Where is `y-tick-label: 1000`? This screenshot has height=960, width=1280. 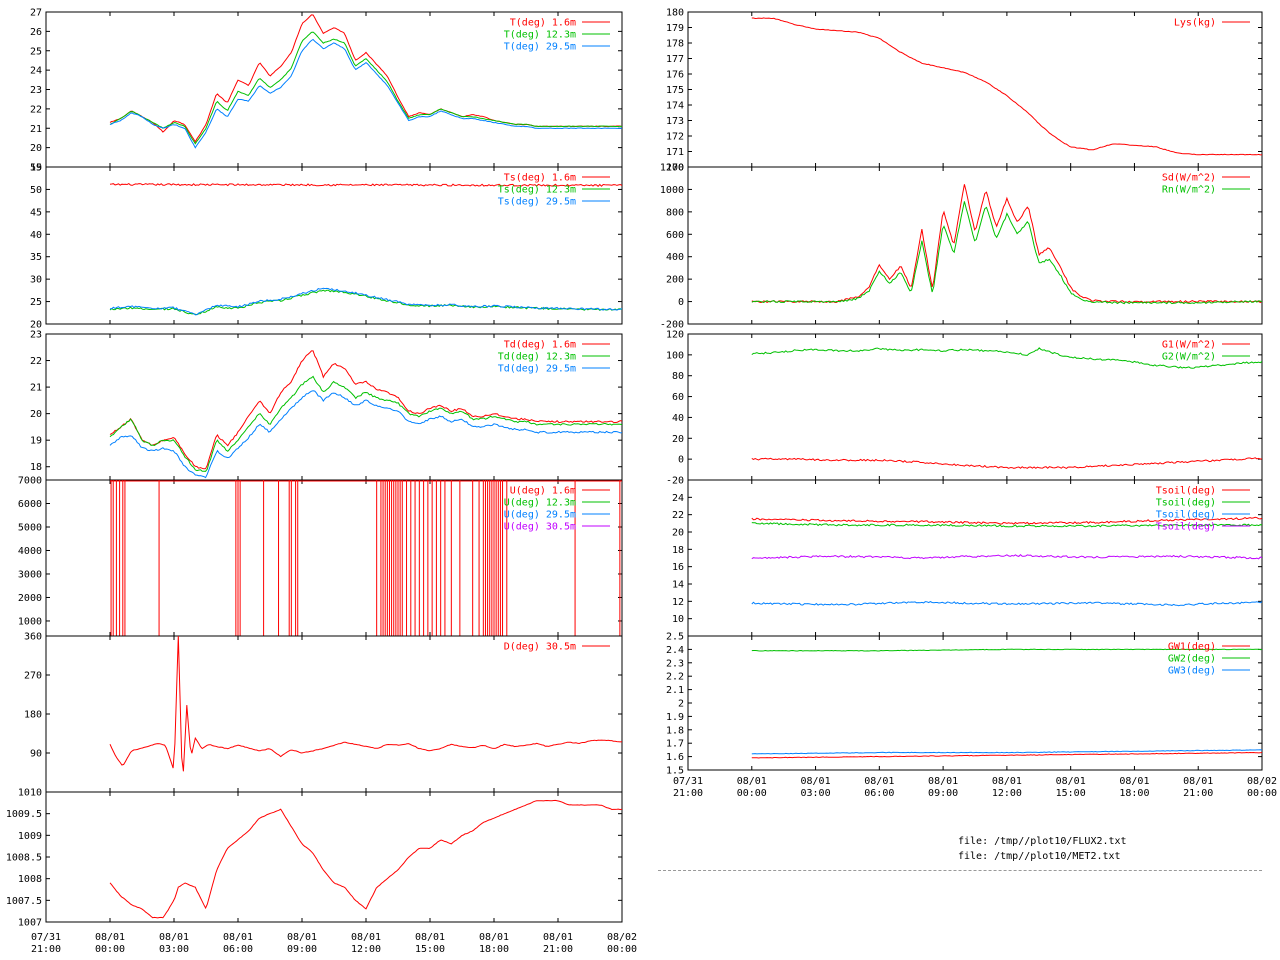 y-tick-label: 1000 is located at coordinates (30, 621).